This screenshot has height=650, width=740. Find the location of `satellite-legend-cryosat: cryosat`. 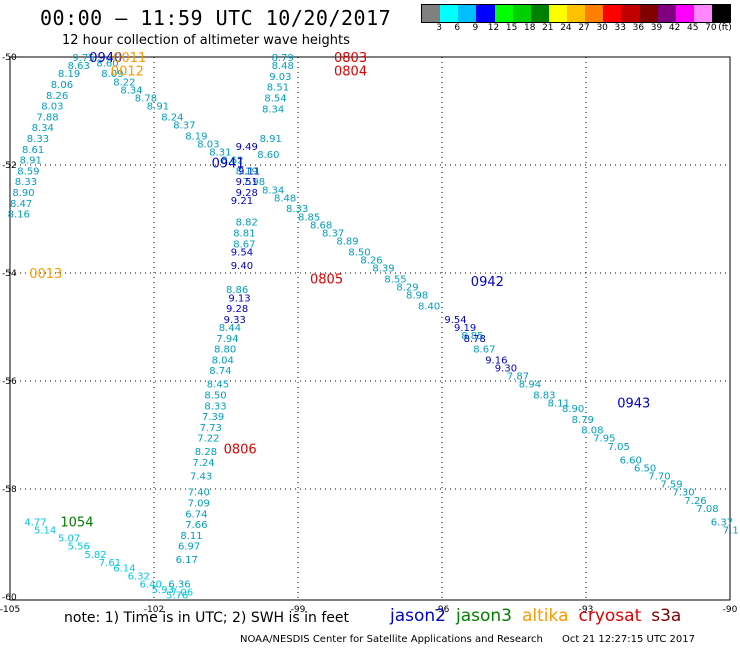

satellite-legend-cryosat: cryosat is located at coordinates (610, 616).